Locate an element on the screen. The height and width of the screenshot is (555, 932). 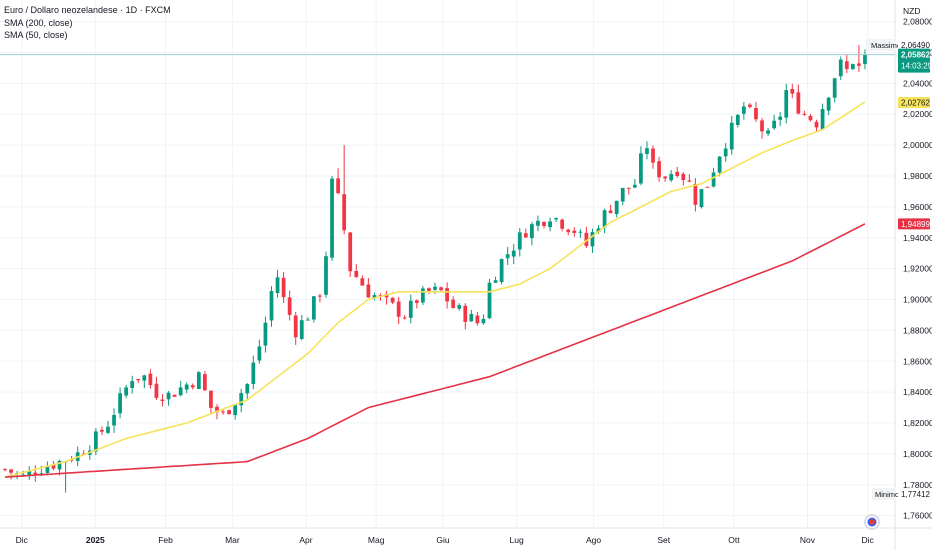
y-tick-label: 1,92000 is located at coordinates (917, 269).